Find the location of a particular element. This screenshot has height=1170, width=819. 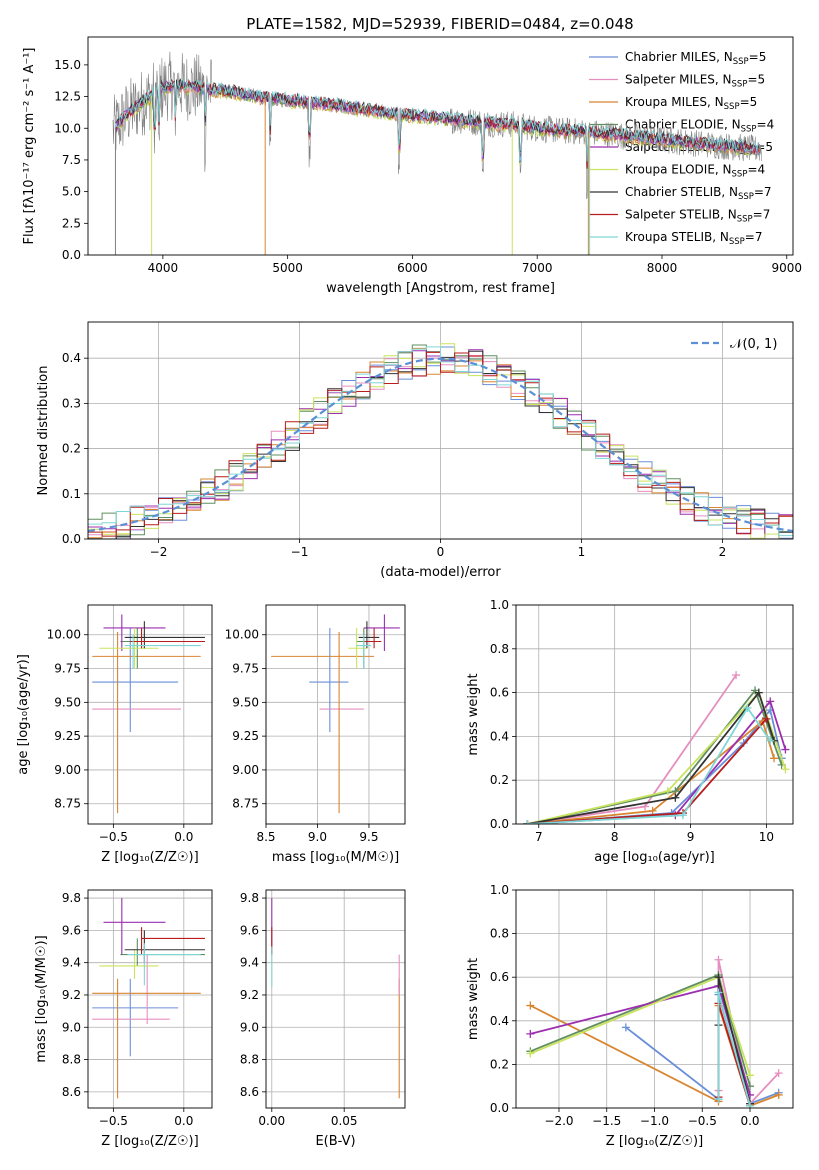

residuals-xtick-label: 1 is located at coordinates (582, 552).